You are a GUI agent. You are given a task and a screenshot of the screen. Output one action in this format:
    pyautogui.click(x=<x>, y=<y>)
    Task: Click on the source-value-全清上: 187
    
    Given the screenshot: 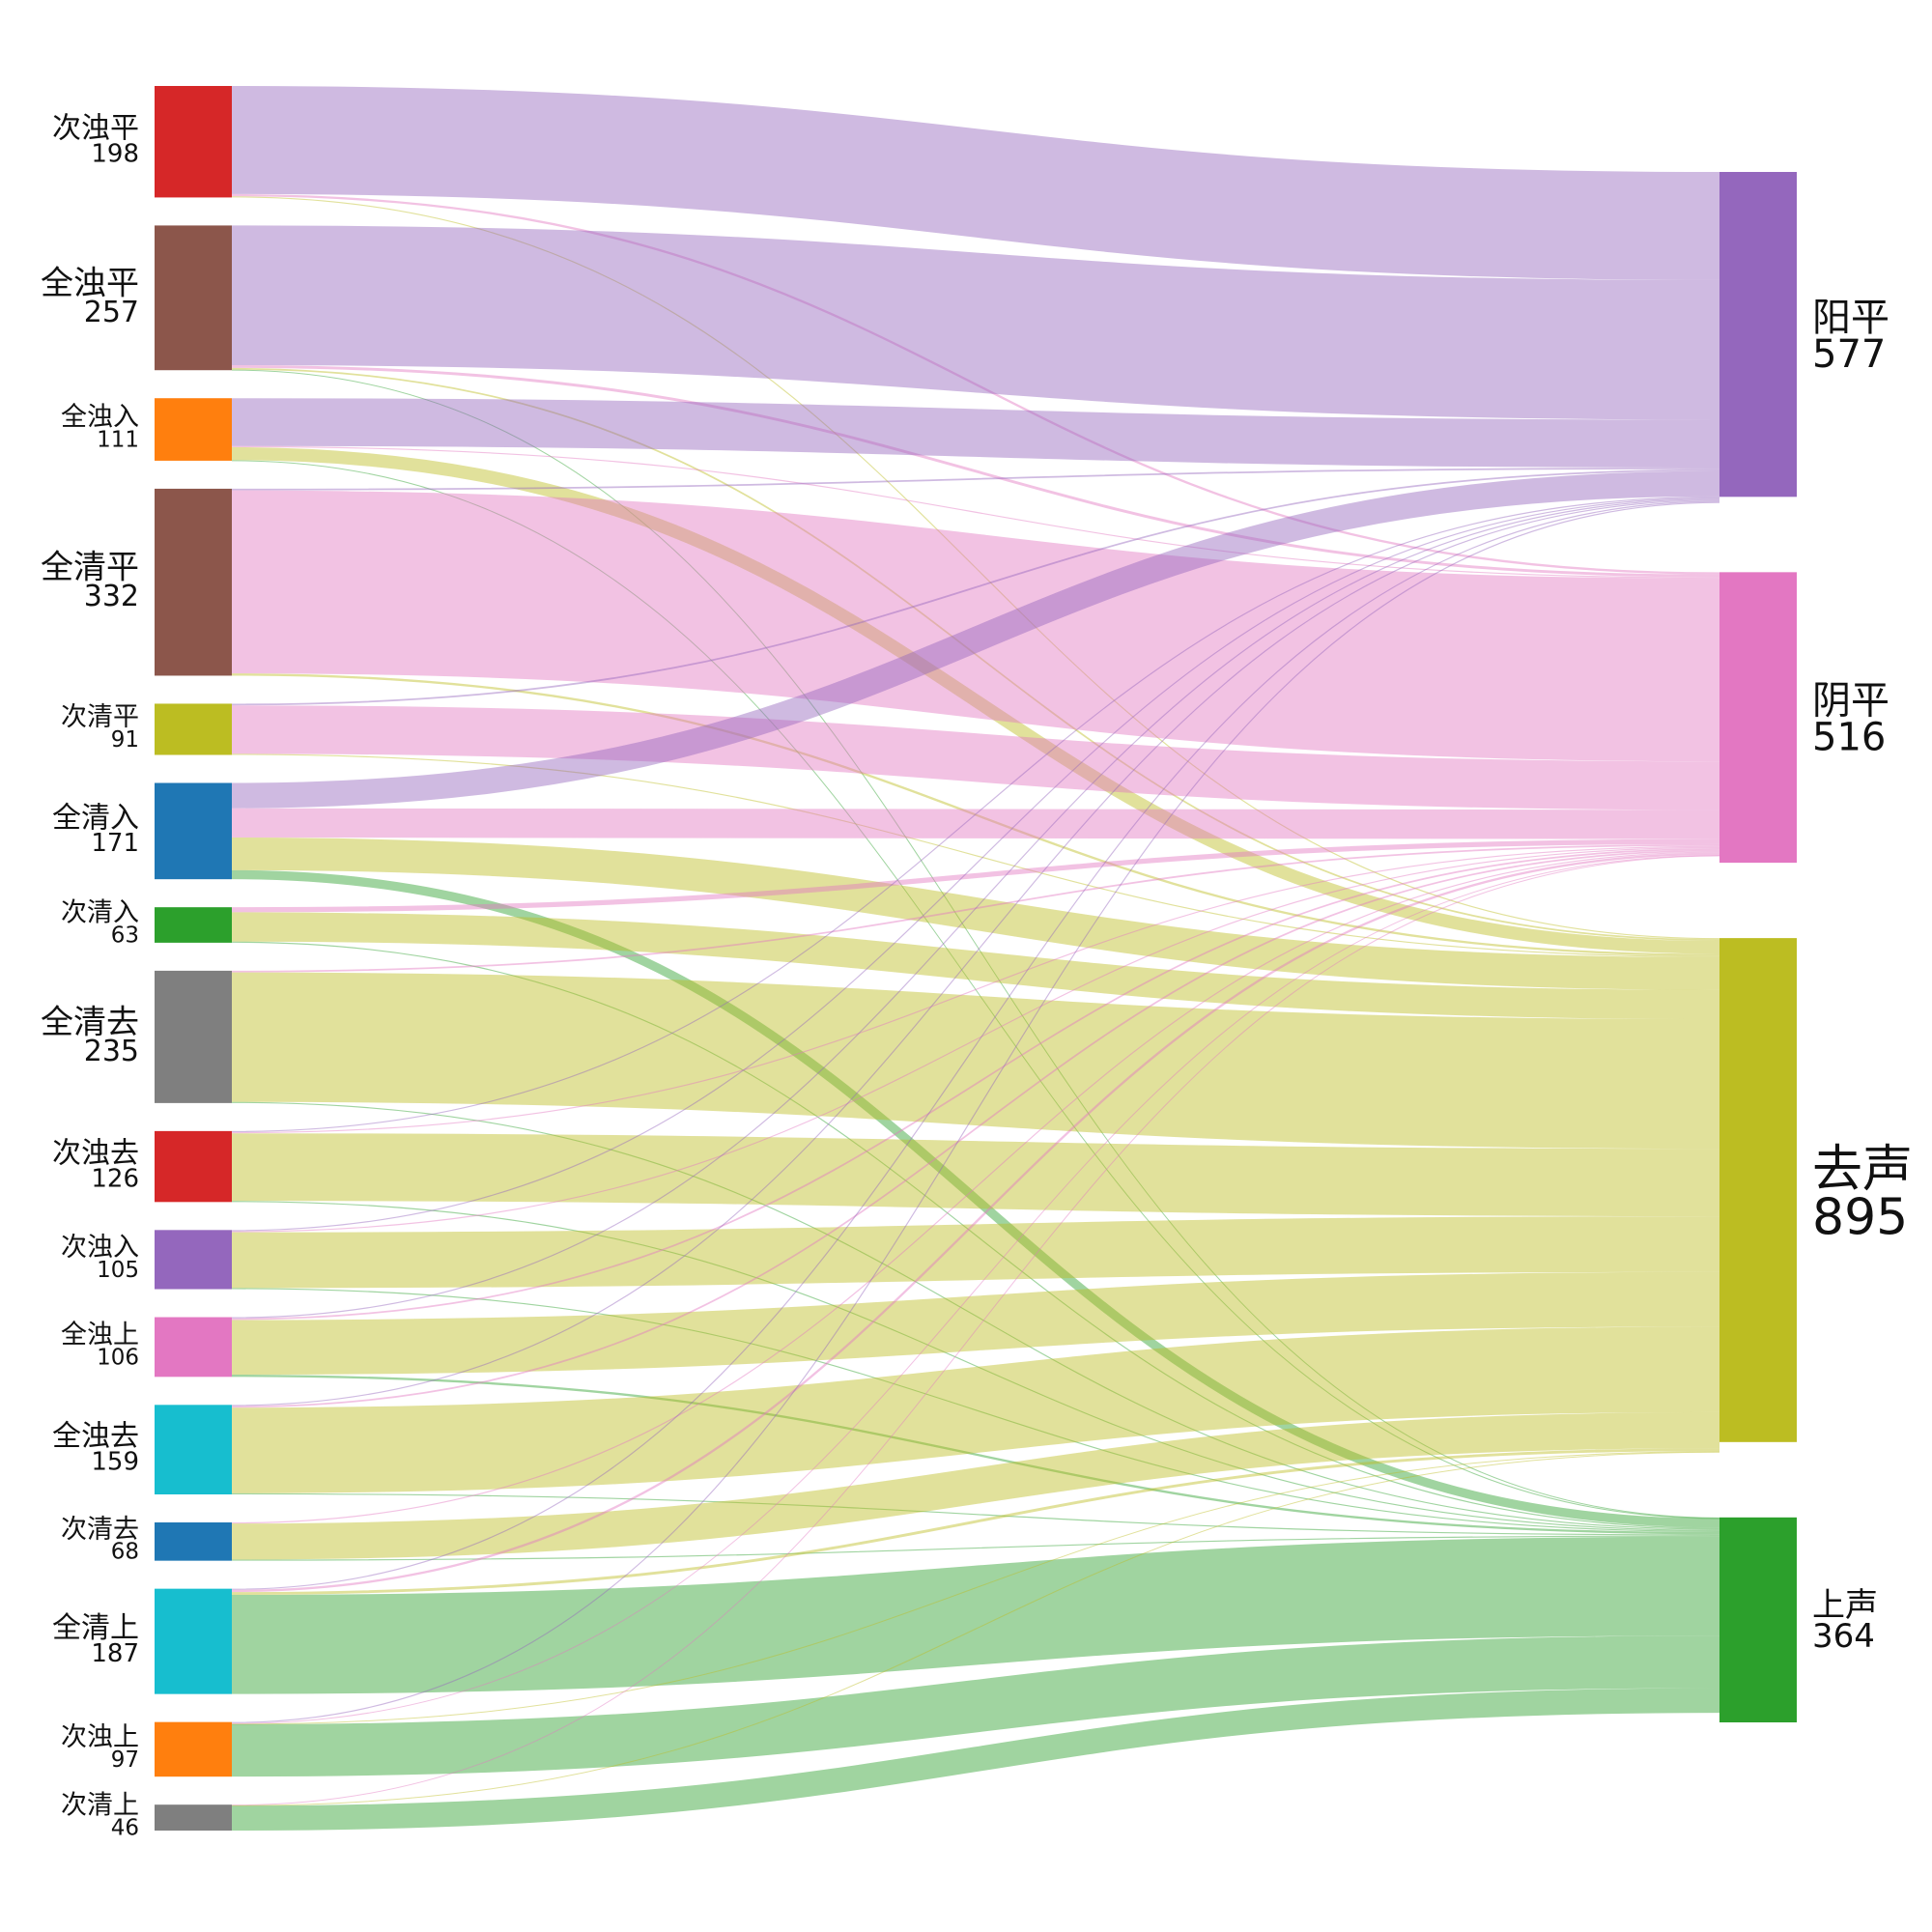 What is the action you would take?
    pyautogui.click(x=115, y=1653)
    